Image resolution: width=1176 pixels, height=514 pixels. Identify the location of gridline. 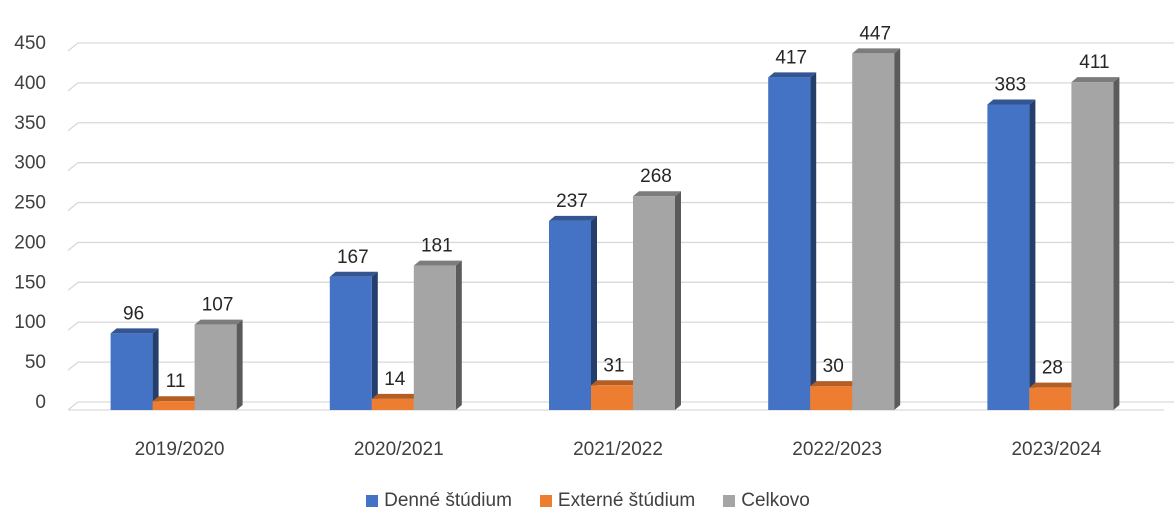
(620, 47).